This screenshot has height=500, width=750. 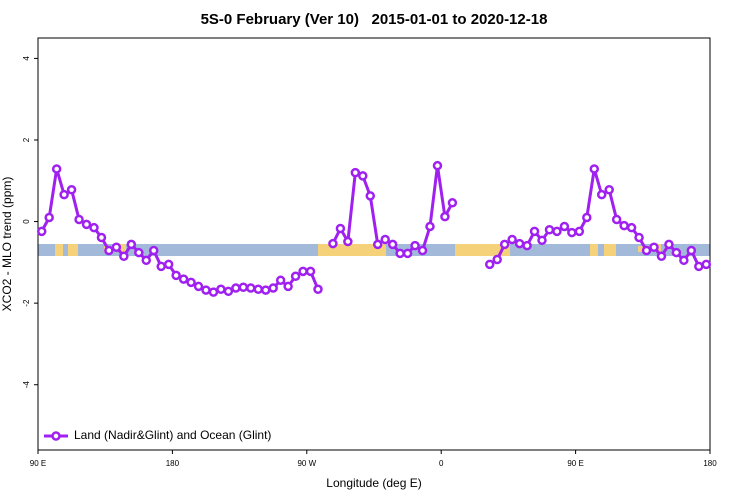 I want to click on legend-marker, so click(x=56, y=436).